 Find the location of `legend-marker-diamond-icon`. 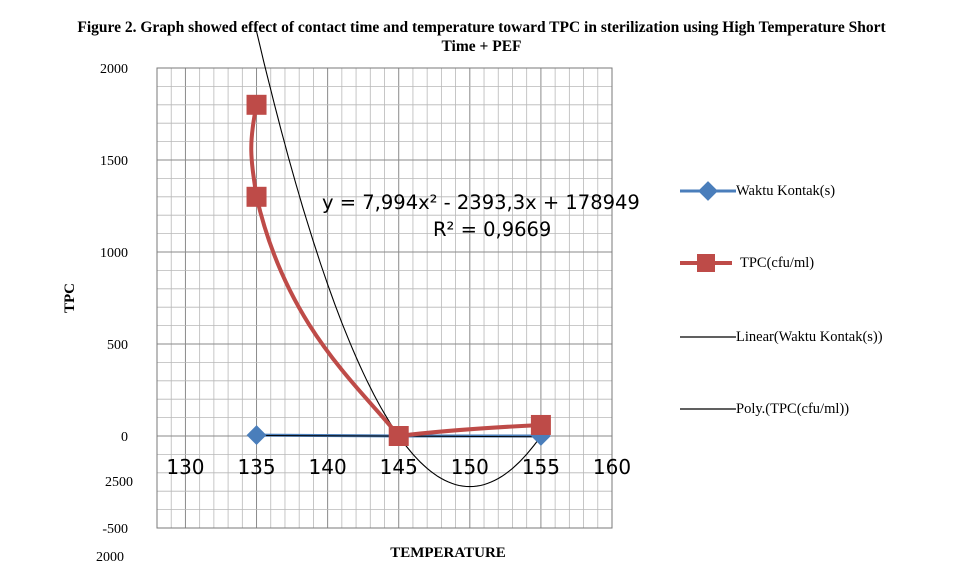

legend-marker-diamond-icon is located at coordinates (708, 191).